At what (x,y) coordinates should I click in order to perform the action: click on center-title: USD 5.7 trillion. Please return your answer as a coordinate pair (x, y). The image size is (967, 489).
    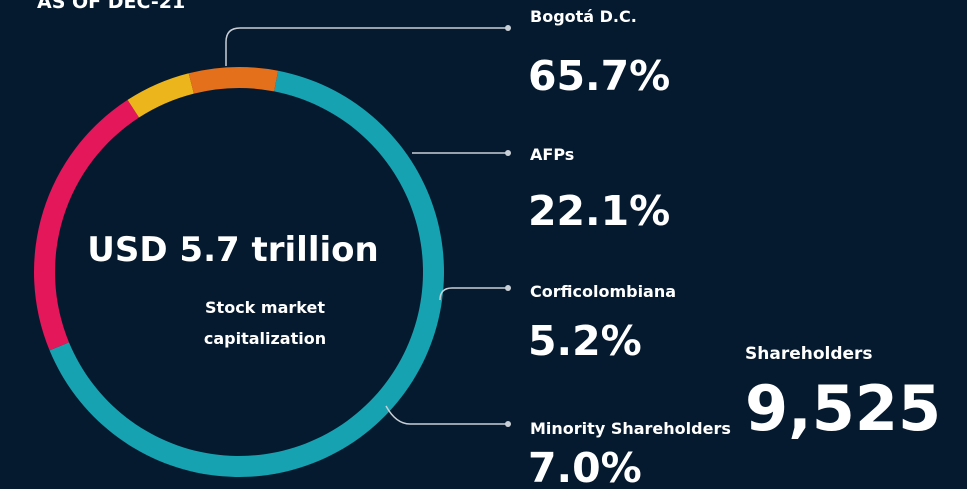
    Looking at the image, I should click on (232, 250).